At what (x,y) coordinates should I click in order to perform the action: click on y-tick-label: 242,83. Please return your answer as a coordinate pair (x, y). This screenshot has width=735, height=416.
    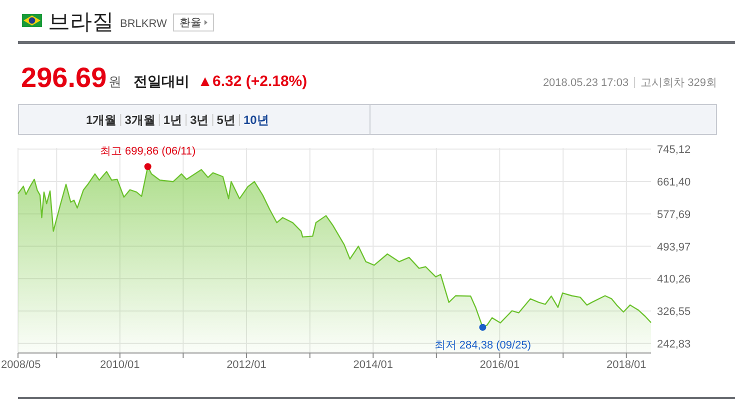
    Looking at the image, I should click on (674, 344).